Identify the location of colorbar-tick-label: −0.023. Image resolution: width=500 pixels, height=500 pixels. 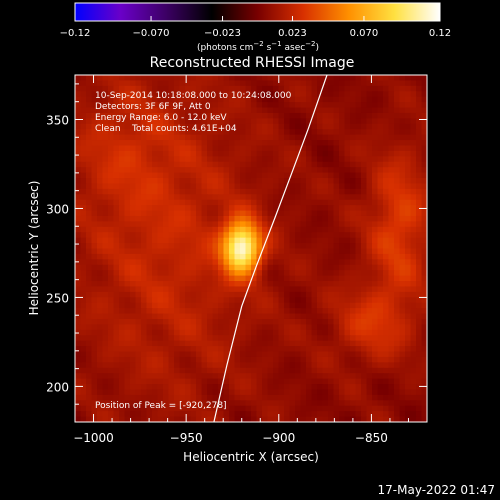
(222, 33).